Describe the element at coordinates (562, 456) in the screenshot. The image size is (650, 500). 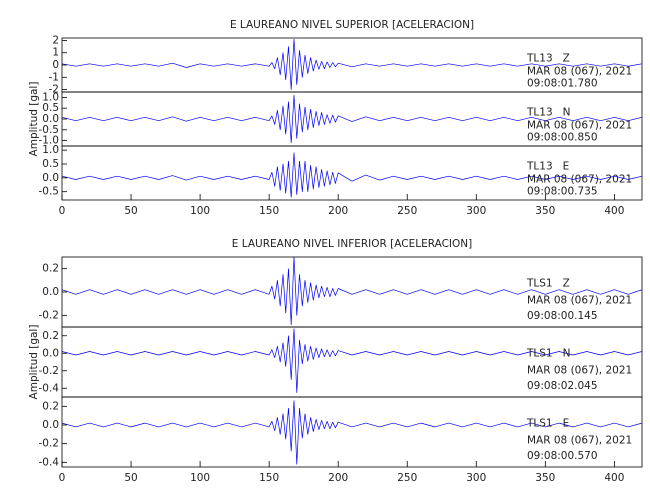
I see `trace-time: 09:08:00.570` at that location.